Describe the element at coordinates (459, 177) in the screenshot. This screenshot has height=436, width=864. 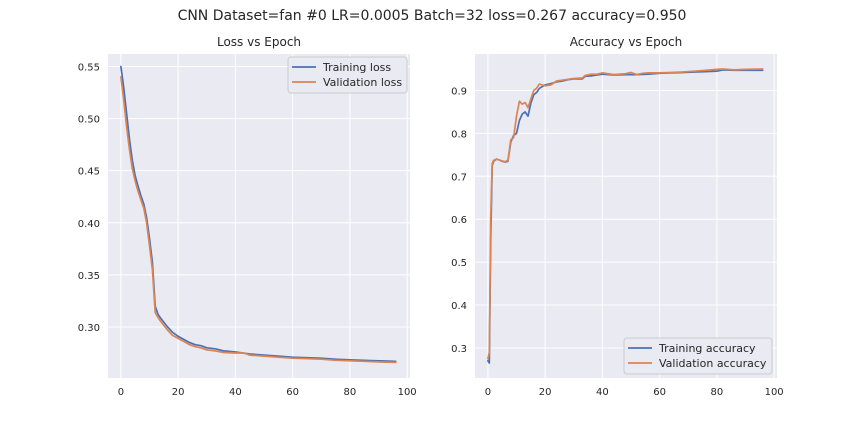
I see `accuracy-y-tick-label: 0.7` at that location.